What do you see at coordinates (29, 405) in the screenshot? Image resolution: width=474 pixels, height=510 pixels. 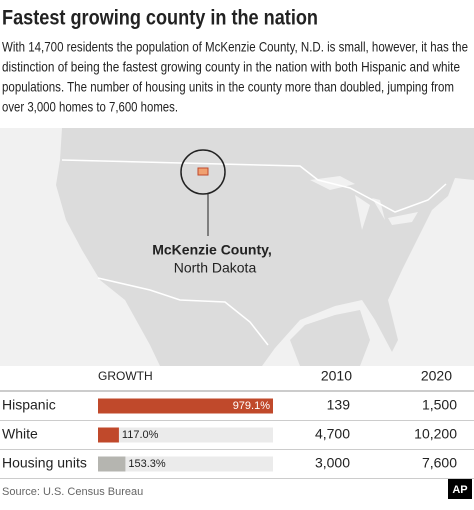 I see `row-label: Hispanic` at bounding box center [29, 405].